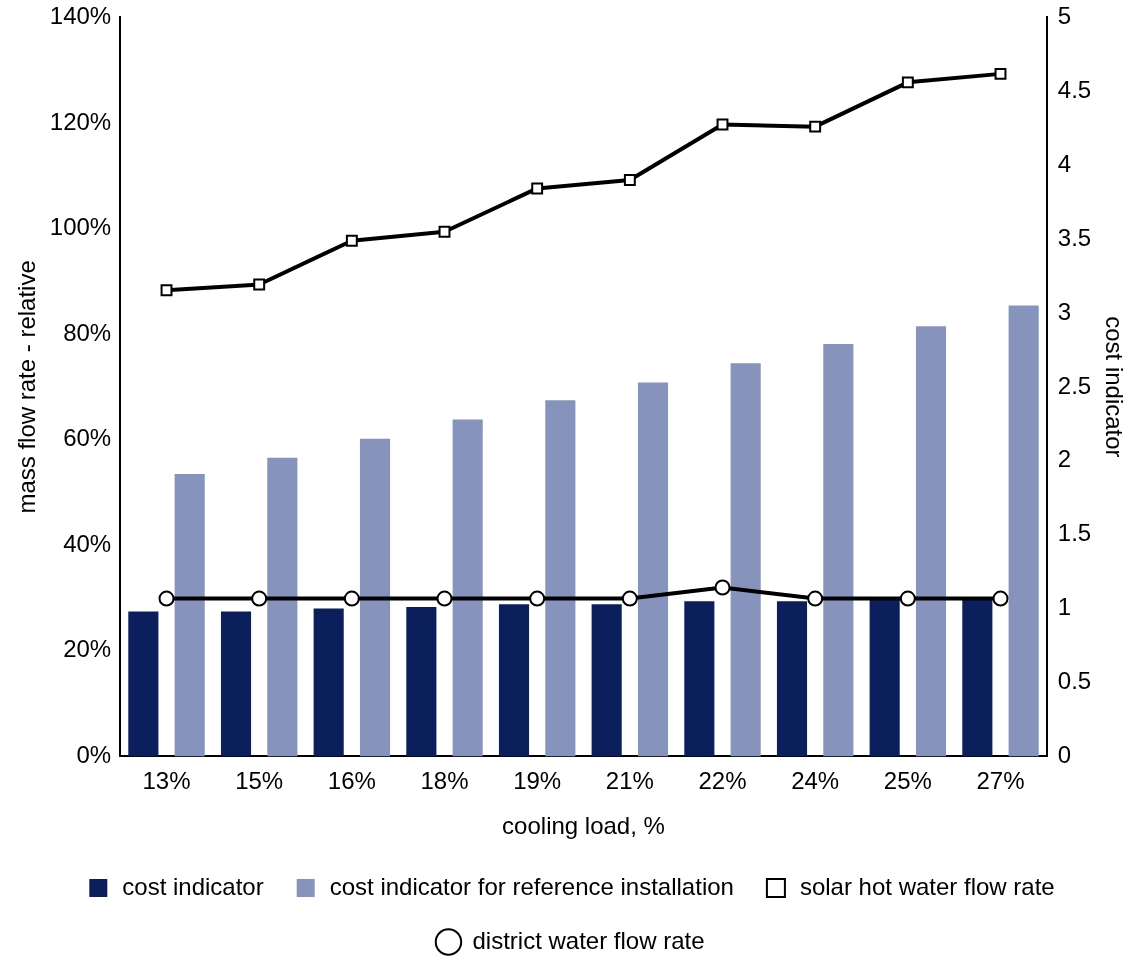 The width and height of the screenshot is (1141, 974). I want to click on x-tick-label: 25%, so click(907, 781).